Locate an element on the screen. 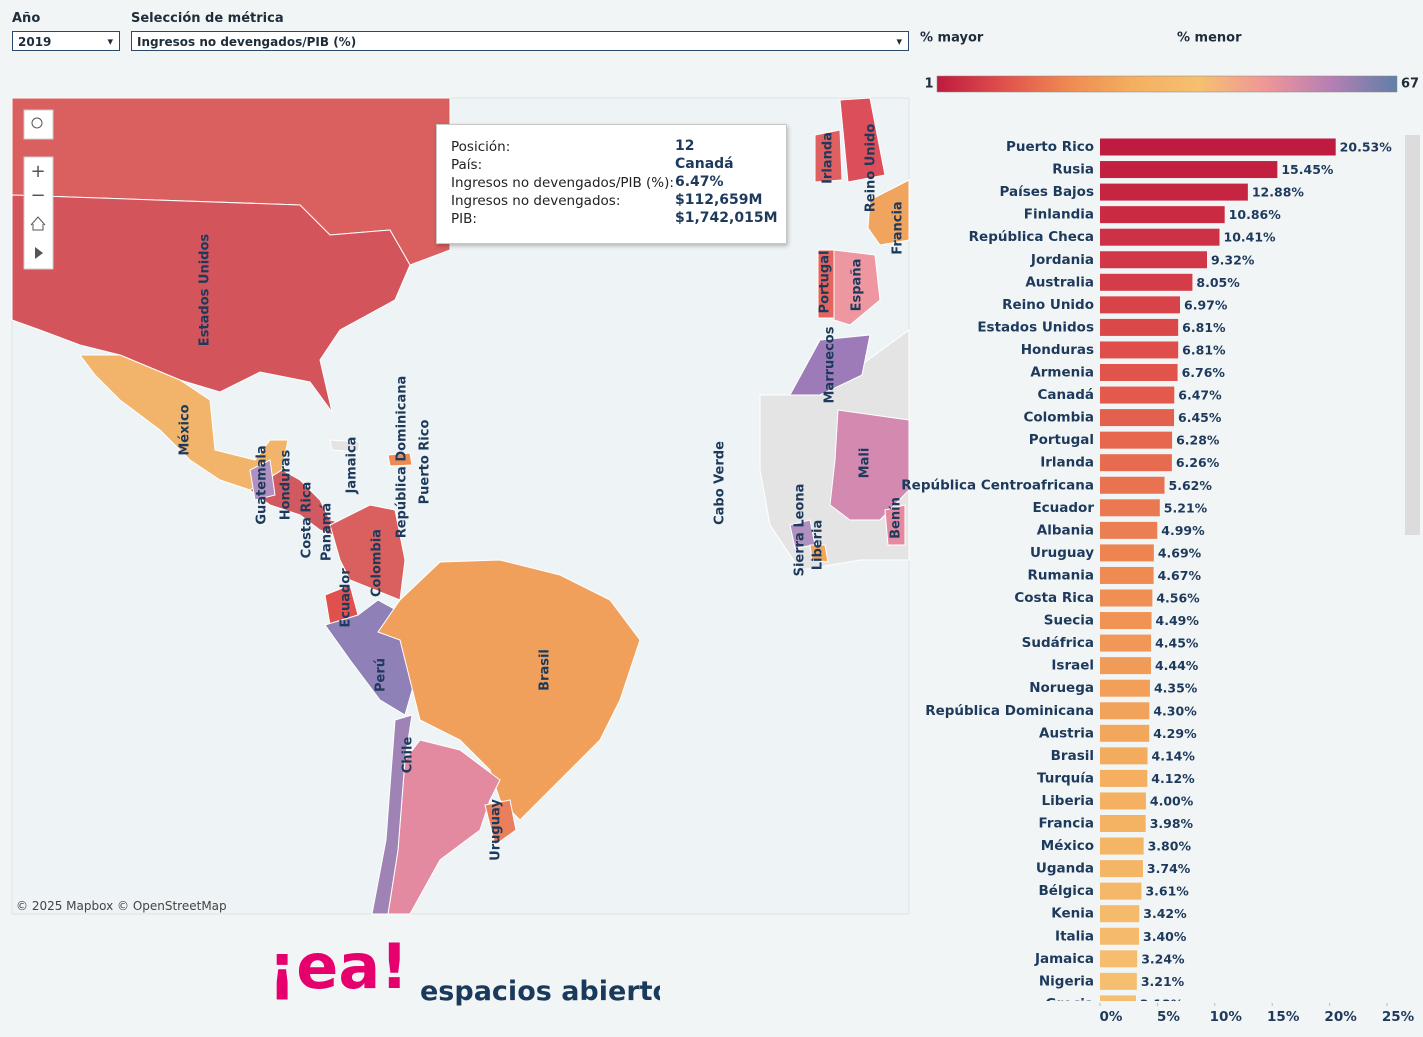 This screenshot has height=1037, width=1423. country-label: Puerto Rico is located at coordinates (425, 462).